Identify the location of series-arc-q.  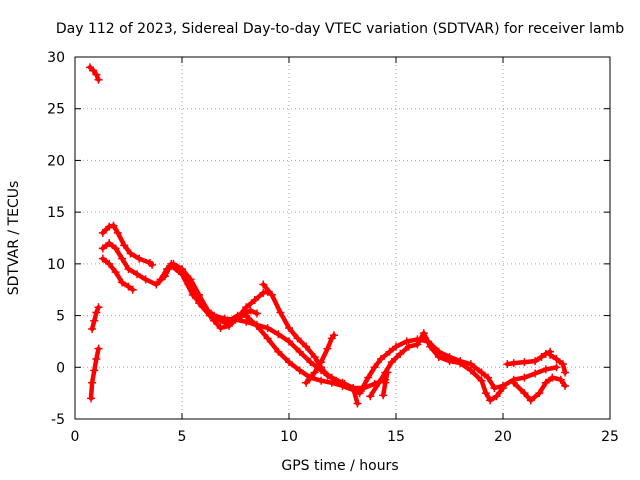
(558, 363).